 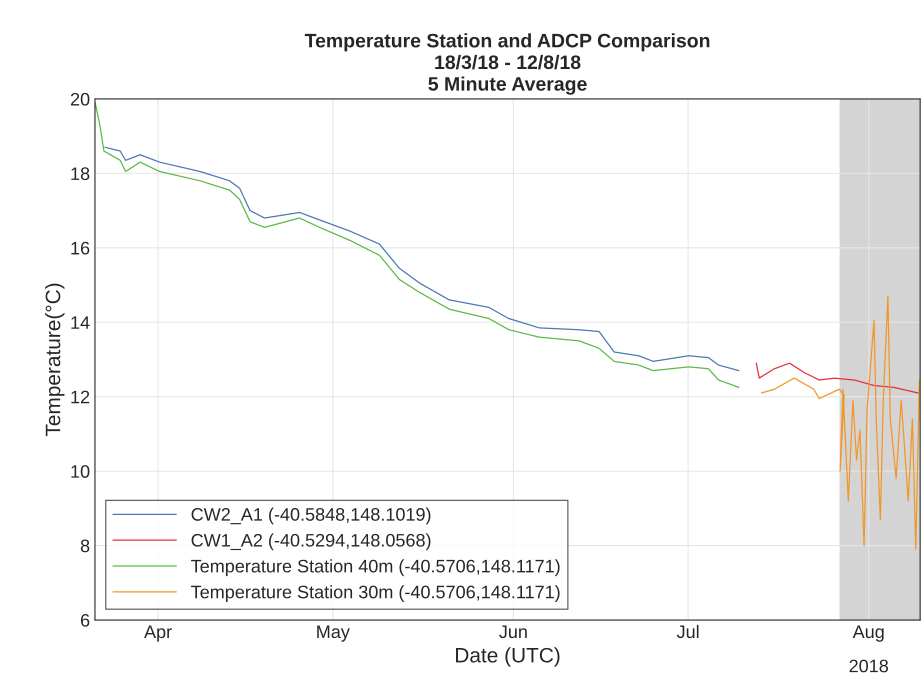 What do you see at coordinates (513, 632) in the screenshot?
I see `x-tick-label: Jun` at bounding box center [513, 632].